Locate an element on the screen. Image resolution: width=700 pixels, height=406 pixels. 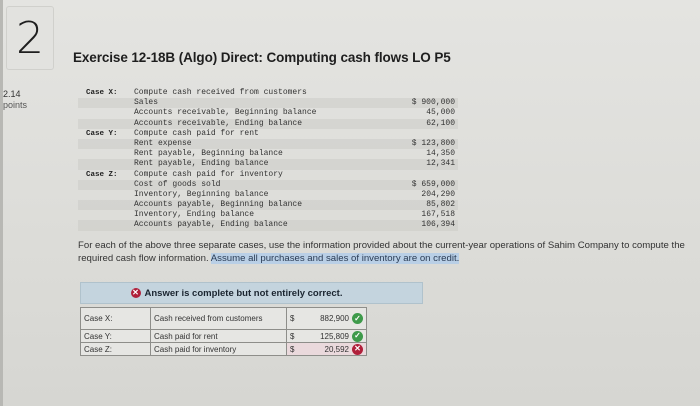
problem-row: Inventory, Ending balance 167,518 is located at coordinates (268, 215).